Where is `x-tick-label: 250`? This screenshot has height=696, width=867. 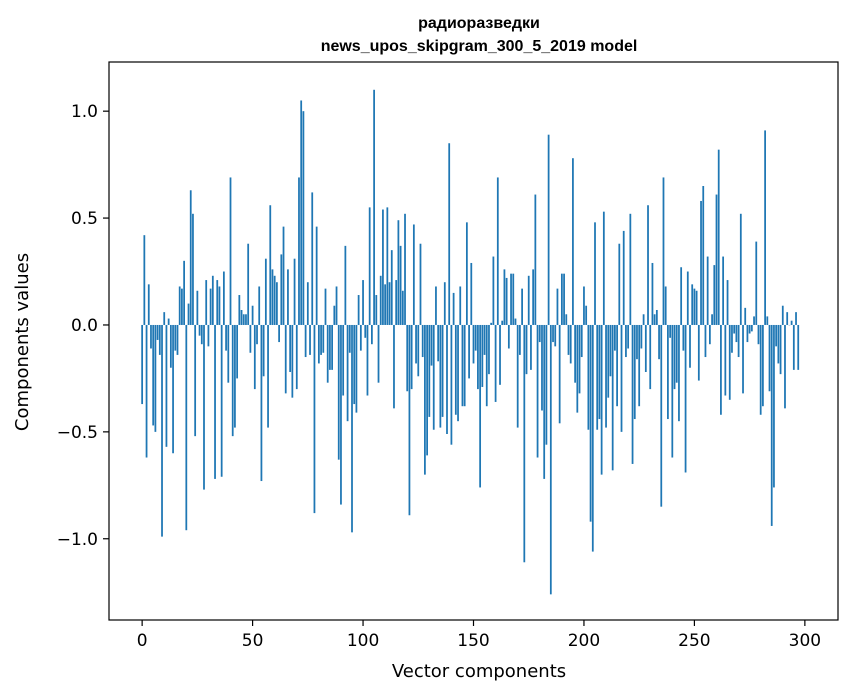 x-tick-label: 250 is located at coordinates (694, 641).